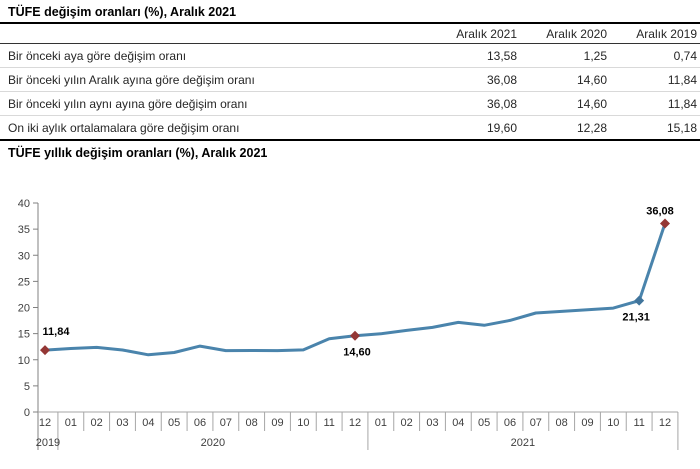 This screenshot has height=469, width=700. What do you see at coordinates (655, 34) in the screenshot?
I see `column-header-aralik-2019: Aralık 2019` at bounding box center [655, 34].